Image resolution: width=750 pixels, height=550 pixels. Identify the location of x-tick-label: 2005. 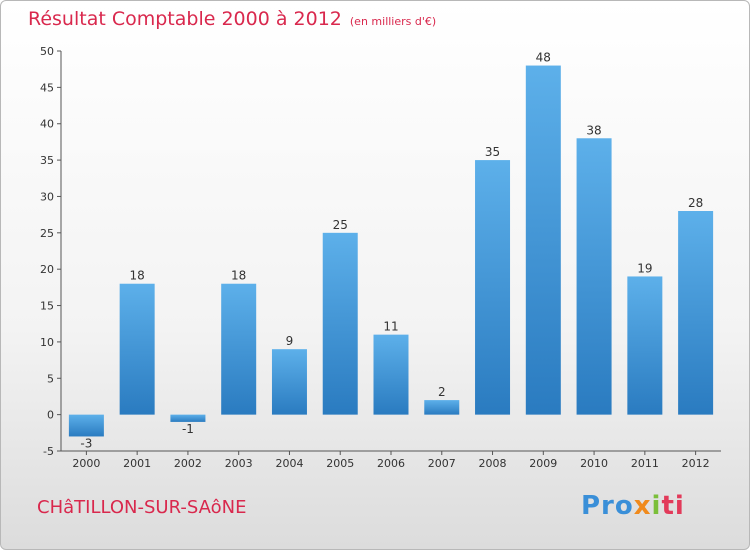
(340, 463).